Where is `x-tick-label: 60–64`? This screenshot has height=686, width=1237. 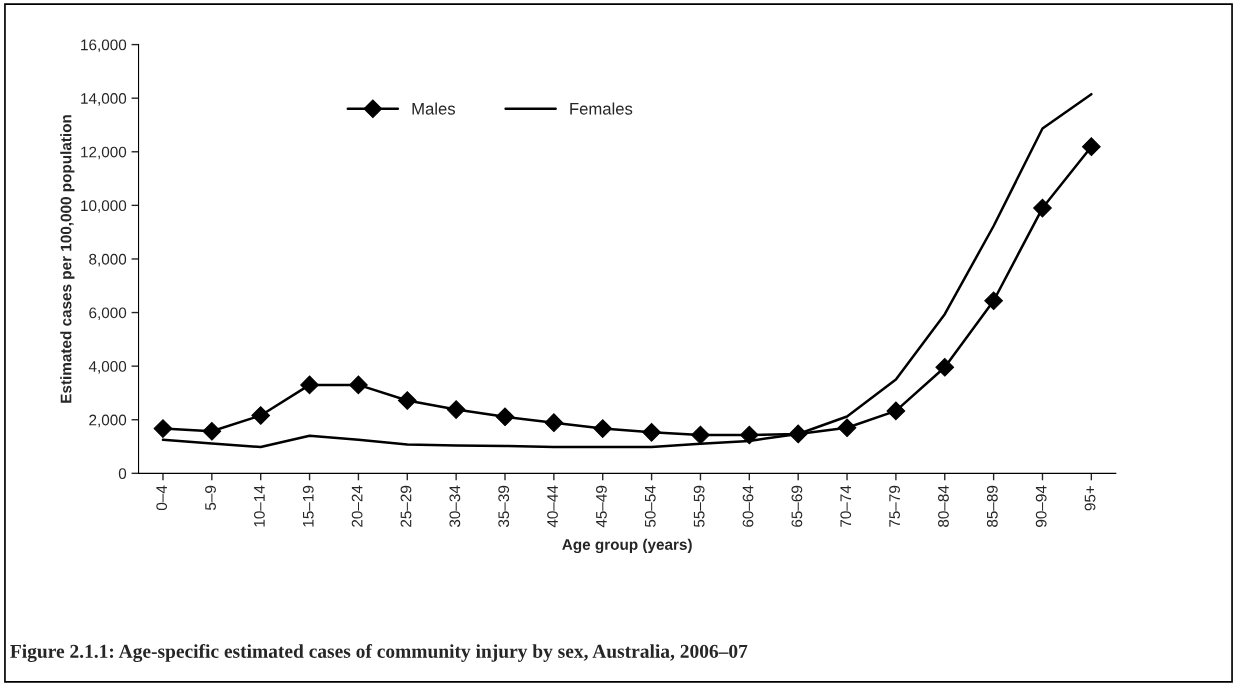 x-tick-label: 60–64 is located at coordinates (748, 506).